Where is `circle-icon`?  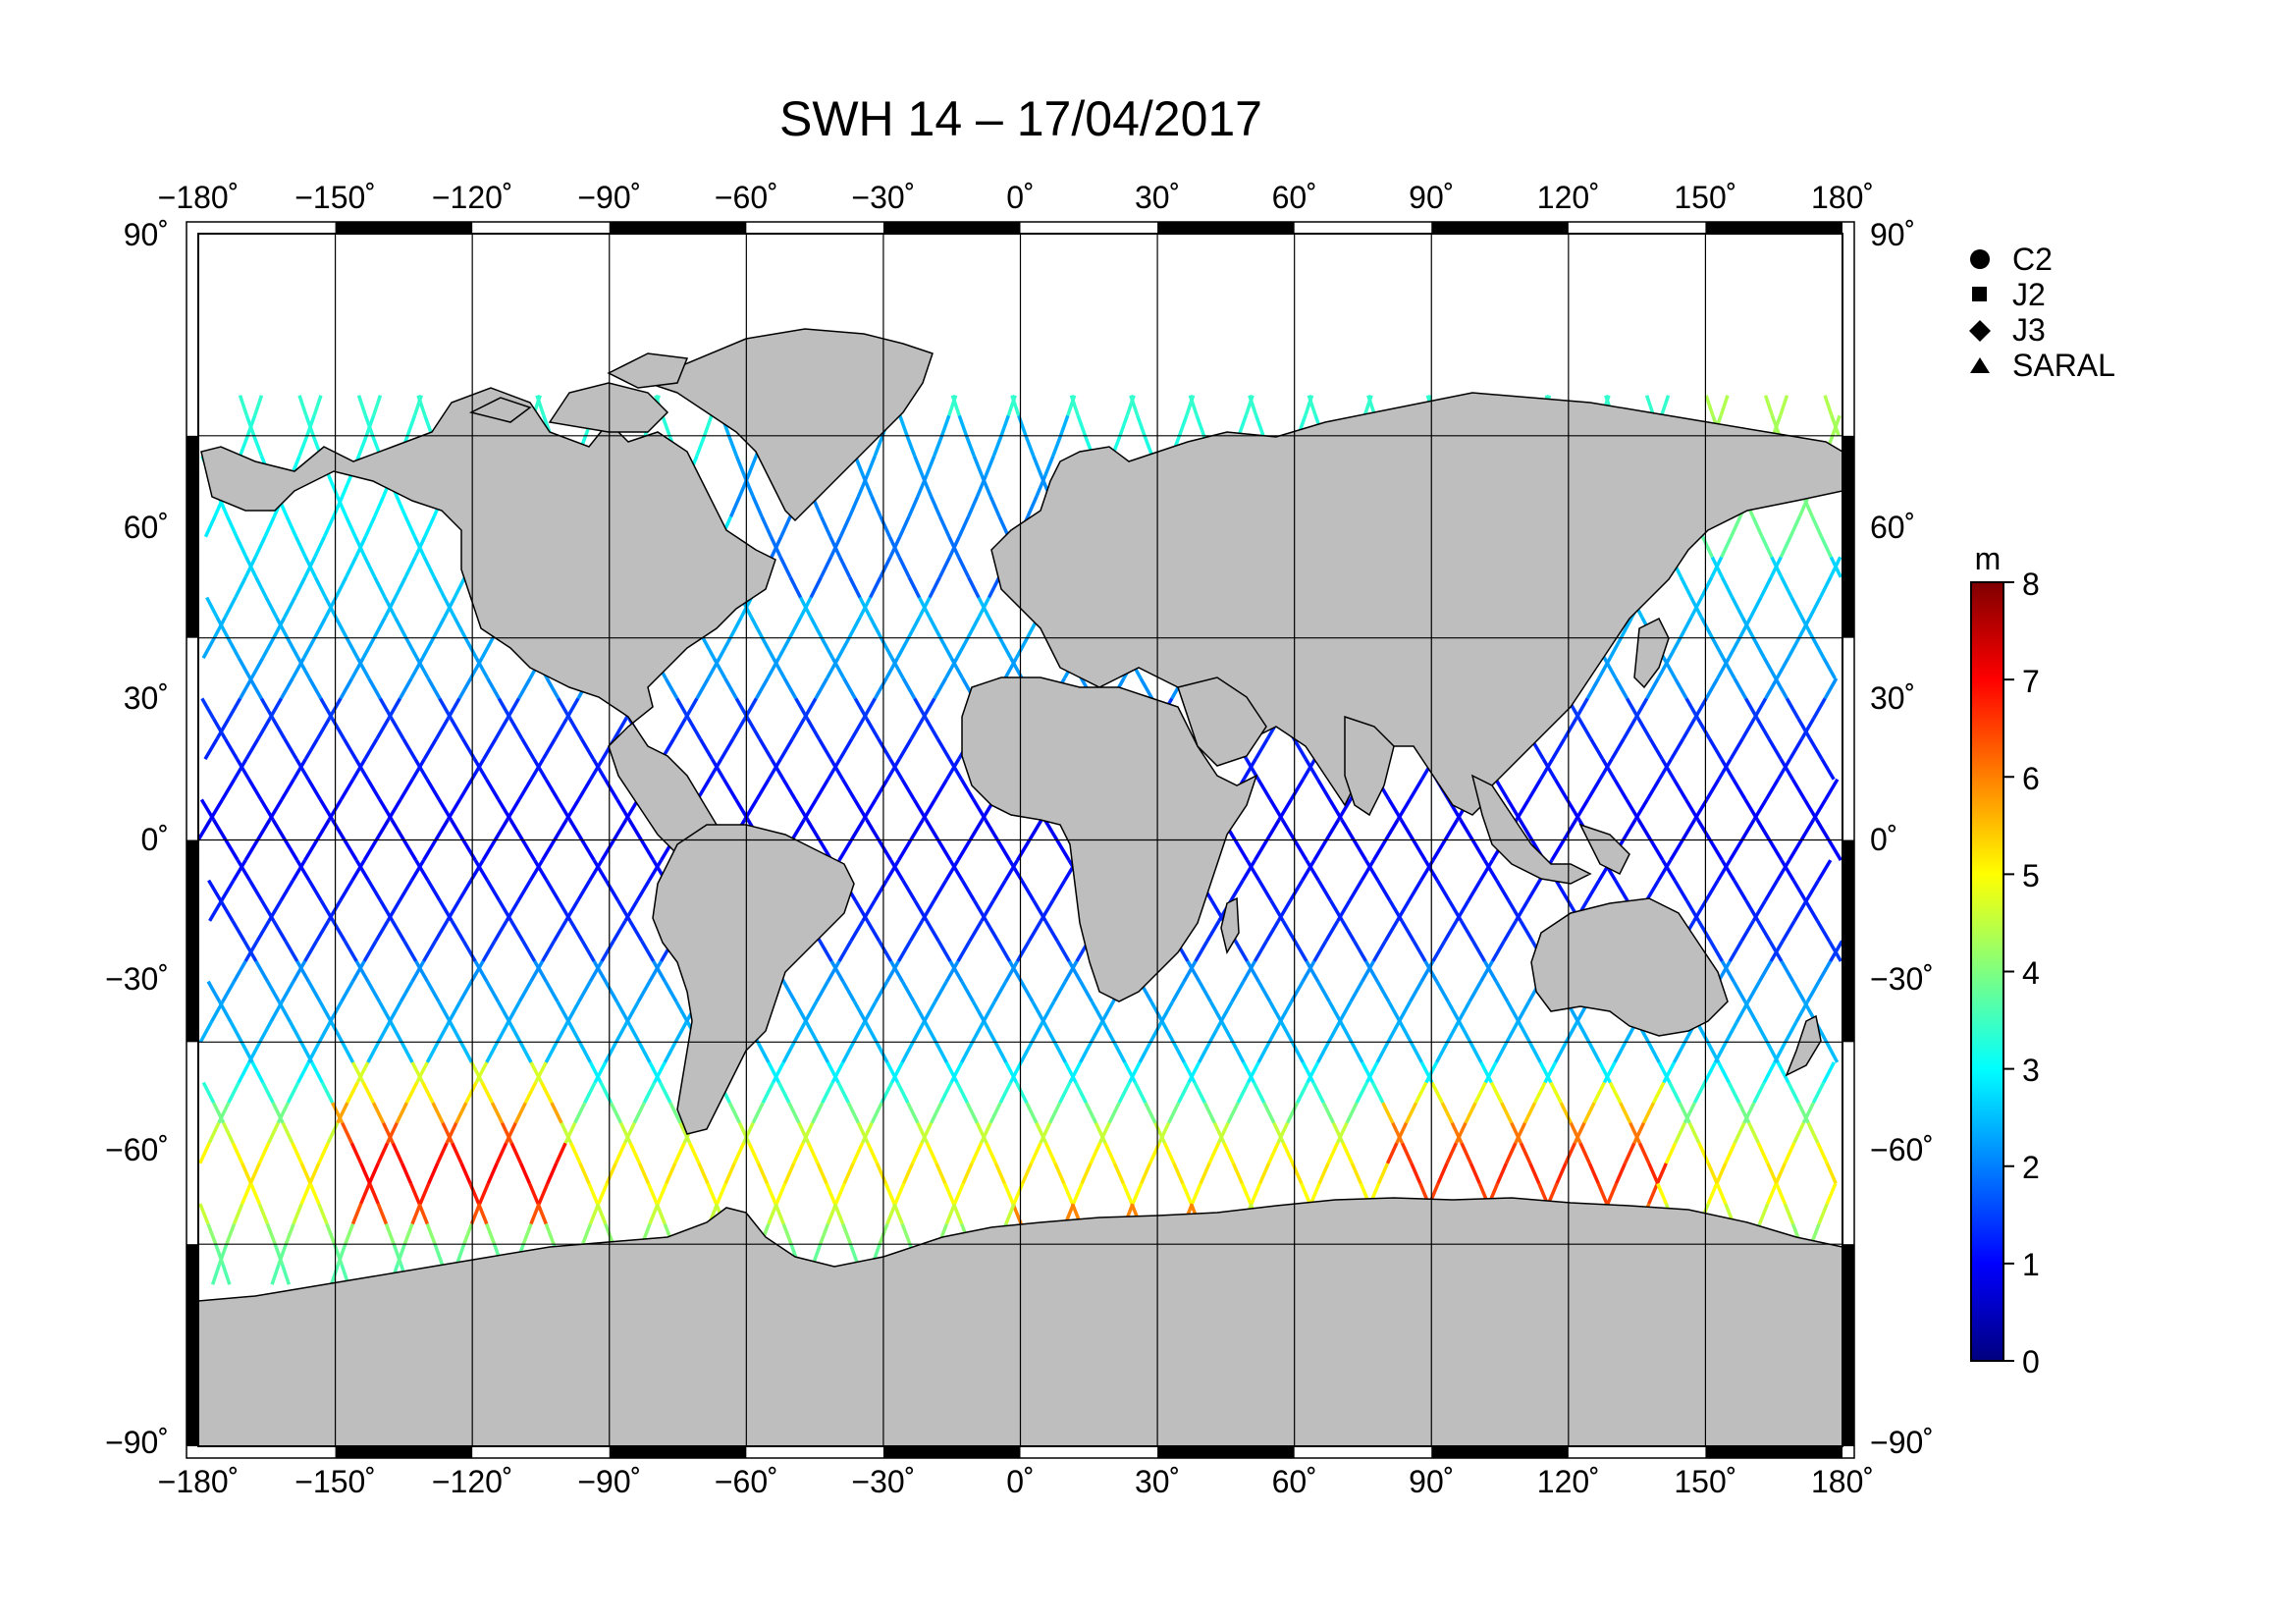
circle-icon is located at coordinates (1980, 259).